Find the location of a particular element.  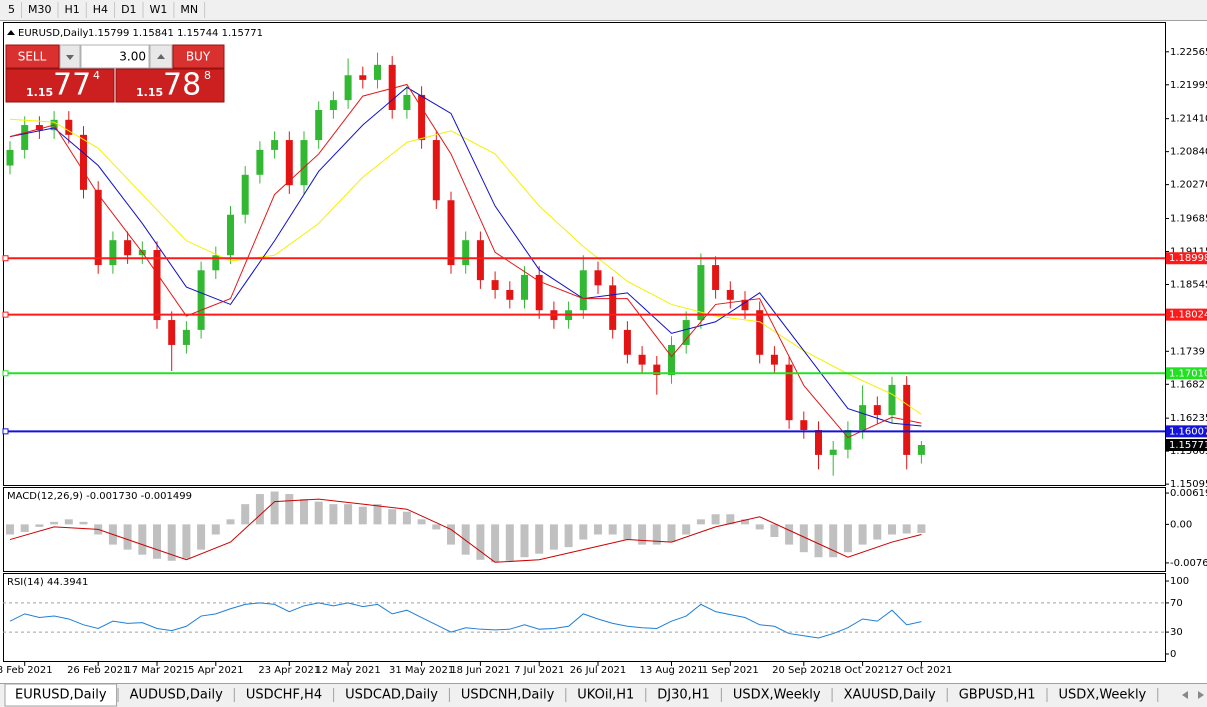

buy-button is located at coordinates (198, 56).